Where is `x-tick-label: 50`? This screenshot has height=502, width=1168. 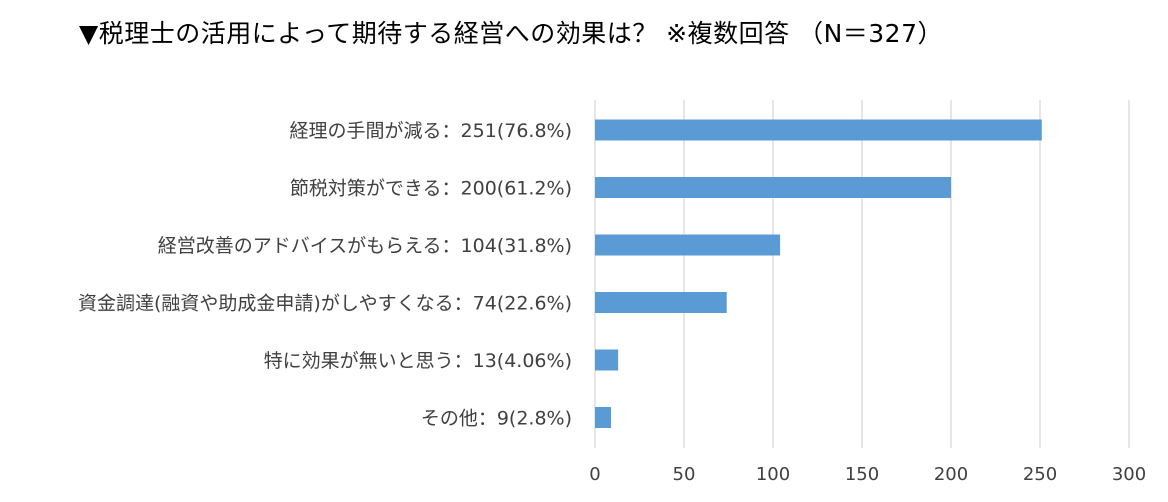
x-tick-label: 50 is located at coordinates (684, 474).